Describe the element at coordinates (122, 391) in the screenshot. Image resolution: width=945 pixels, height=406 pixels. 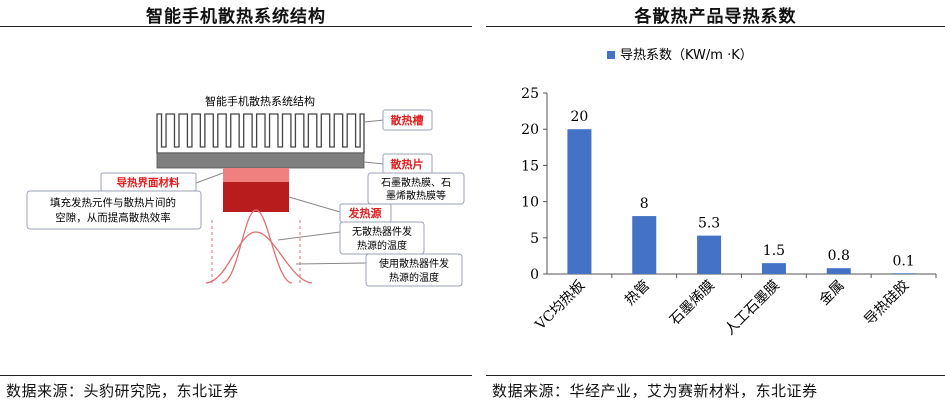
I see `left-source-note: 数据来源：头豹研究院，东北证券` at that location.